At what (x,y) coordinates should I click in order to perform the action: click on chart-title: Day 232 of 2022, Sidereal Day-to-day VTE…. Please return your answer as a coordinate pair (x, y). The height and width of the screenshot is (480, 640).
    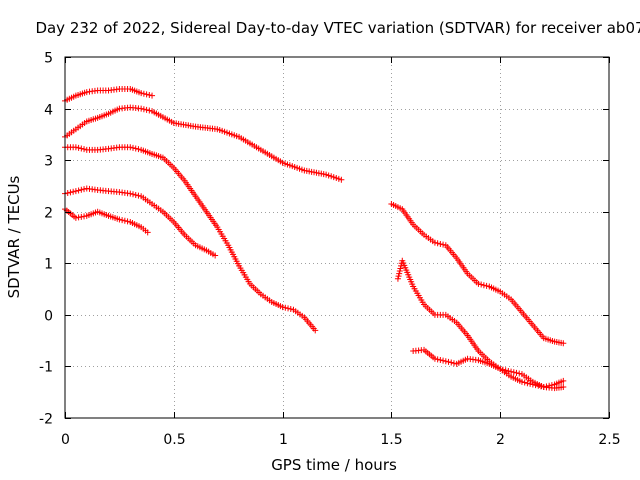
    Looking at the image, I should click on (337, 28).